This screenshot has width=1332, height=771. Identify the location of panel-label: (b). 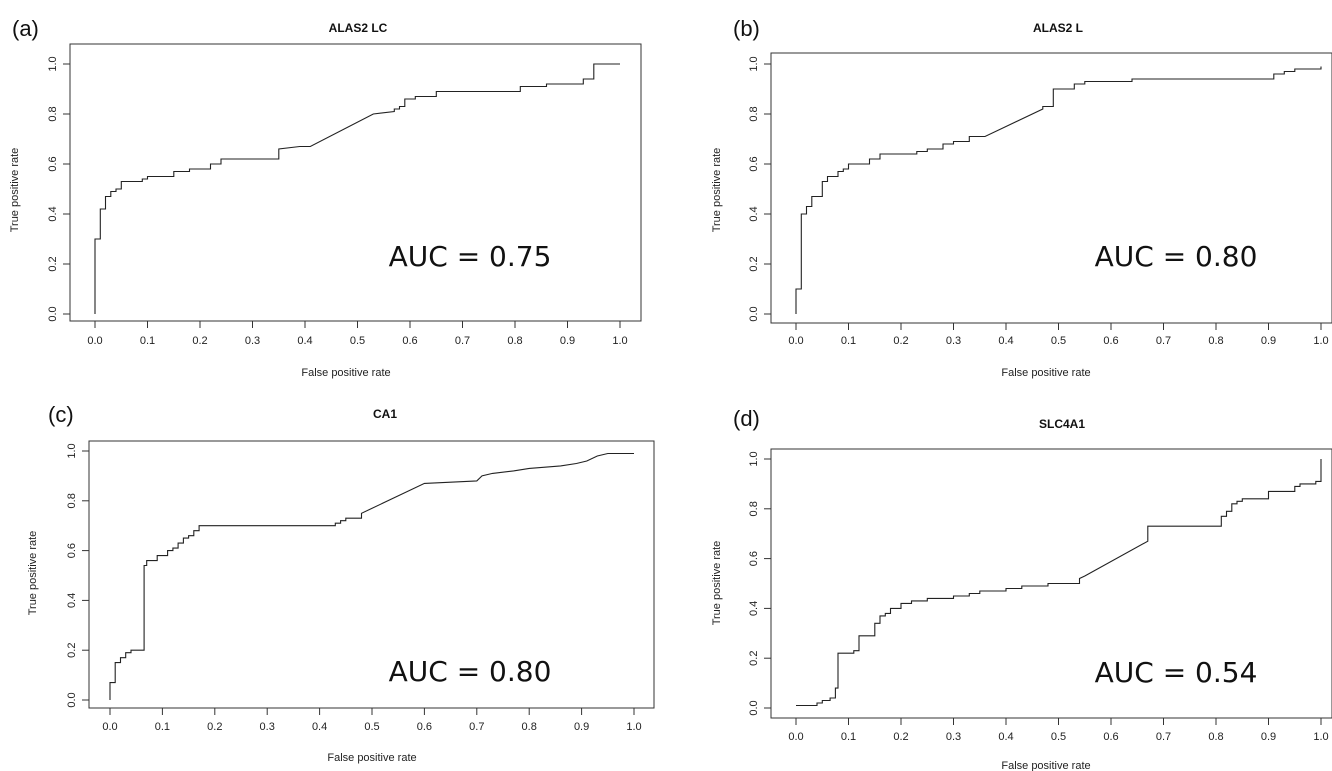
(746, 28).